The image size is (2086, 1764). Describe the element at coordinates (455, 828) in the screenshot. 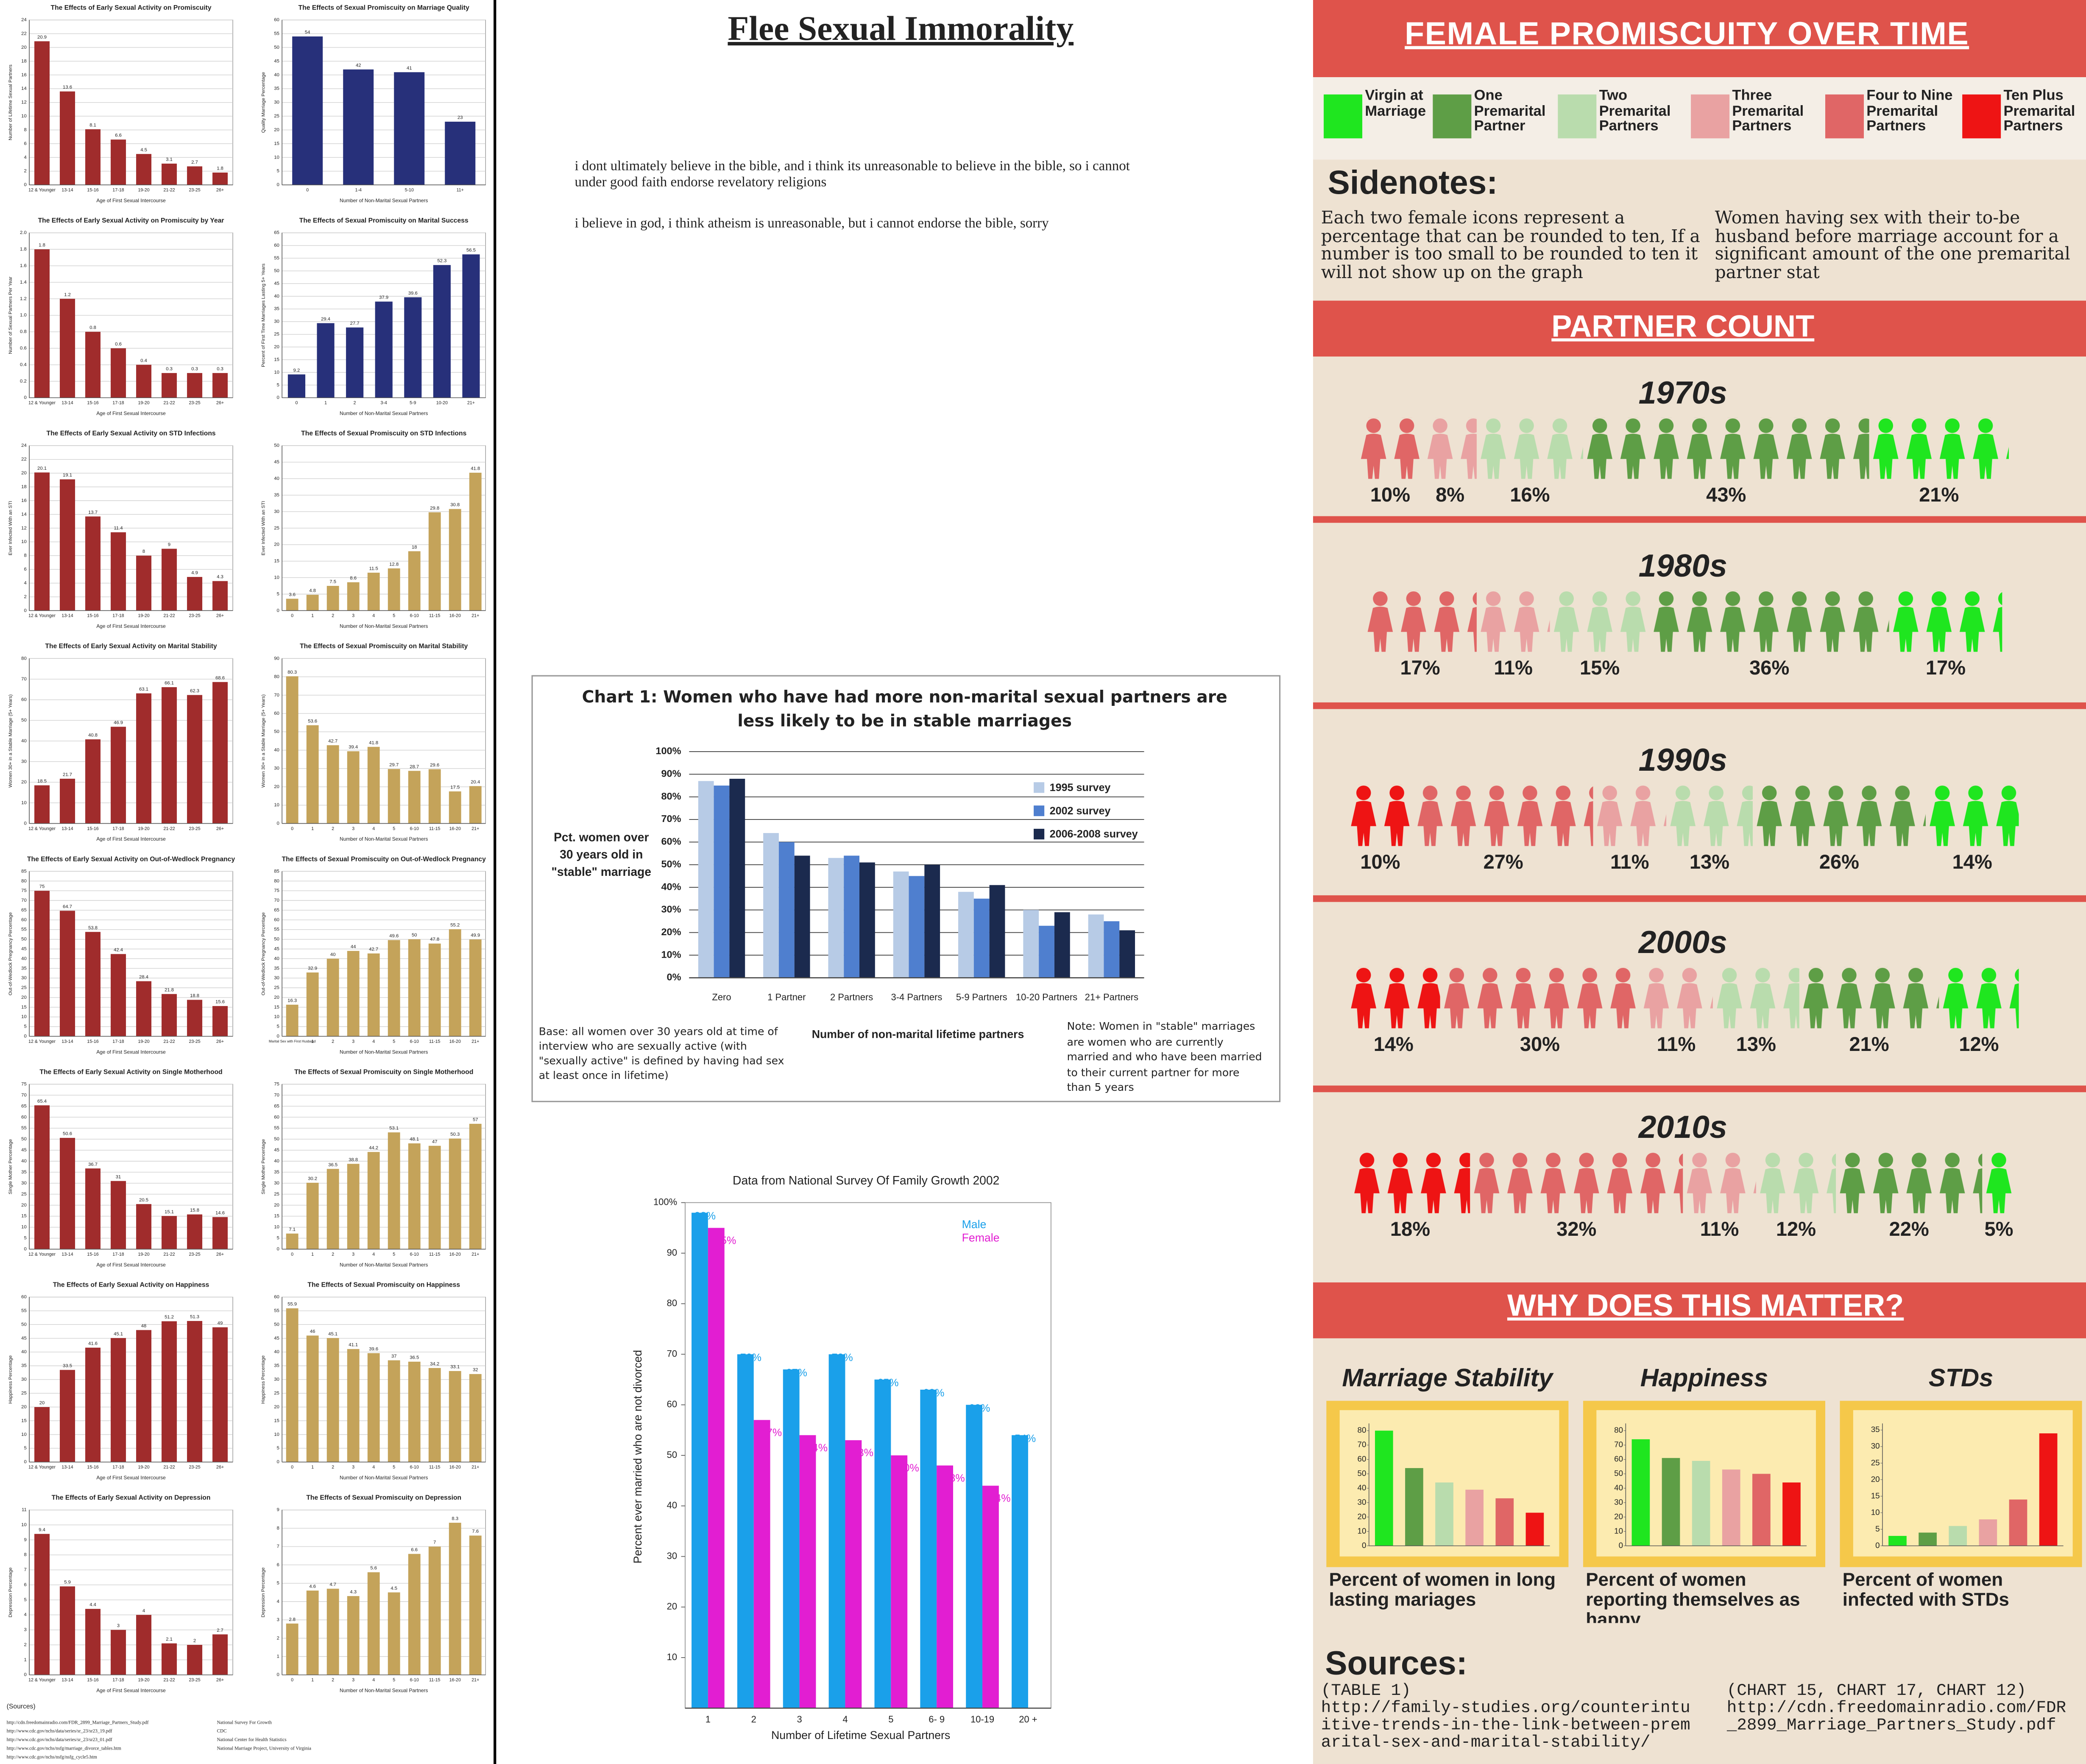

I see `x-tick-label: 16-20` at that location.